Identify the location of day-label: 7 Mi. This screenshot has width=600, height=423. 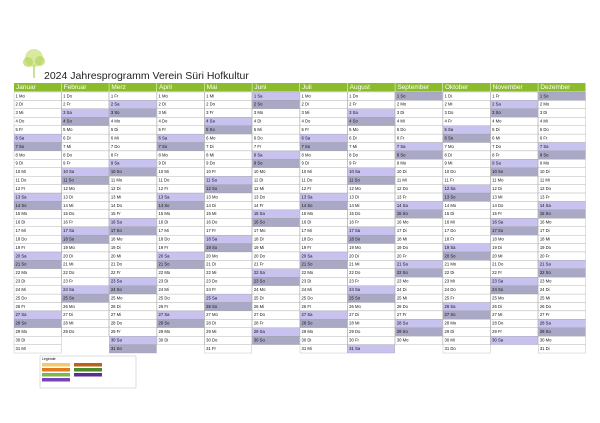
(353, 146).